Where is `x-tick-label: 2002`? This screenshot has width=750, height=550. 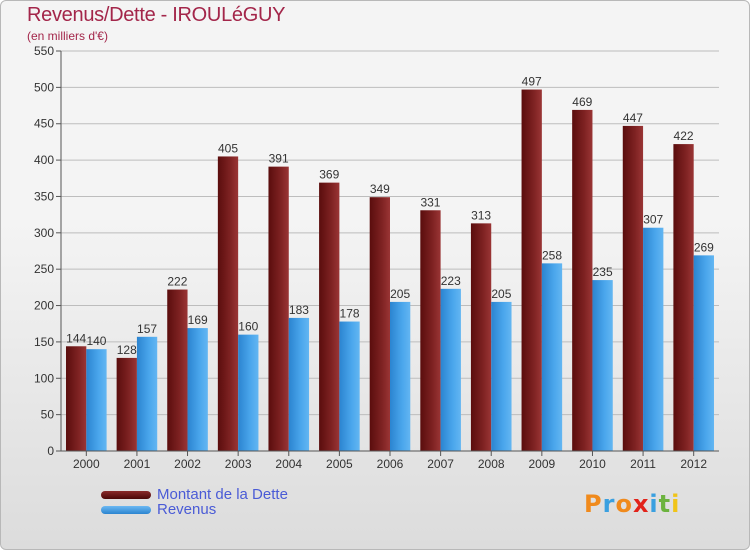
x-tick-label: 2002 is located at coordinates (187, 464).